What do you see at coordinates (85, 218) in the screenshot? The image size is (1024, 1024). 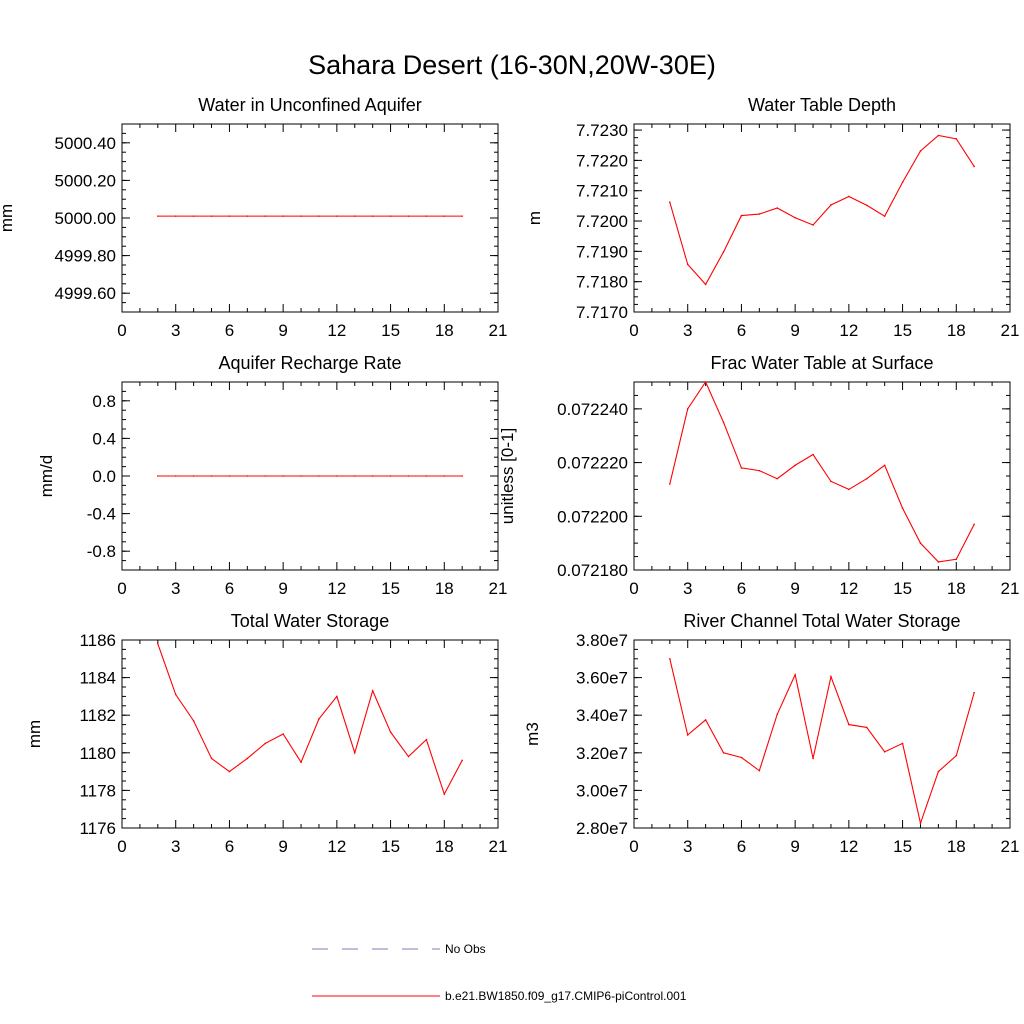 I see `y-tick-label: 5000.00` at bounding box center [85, 218].